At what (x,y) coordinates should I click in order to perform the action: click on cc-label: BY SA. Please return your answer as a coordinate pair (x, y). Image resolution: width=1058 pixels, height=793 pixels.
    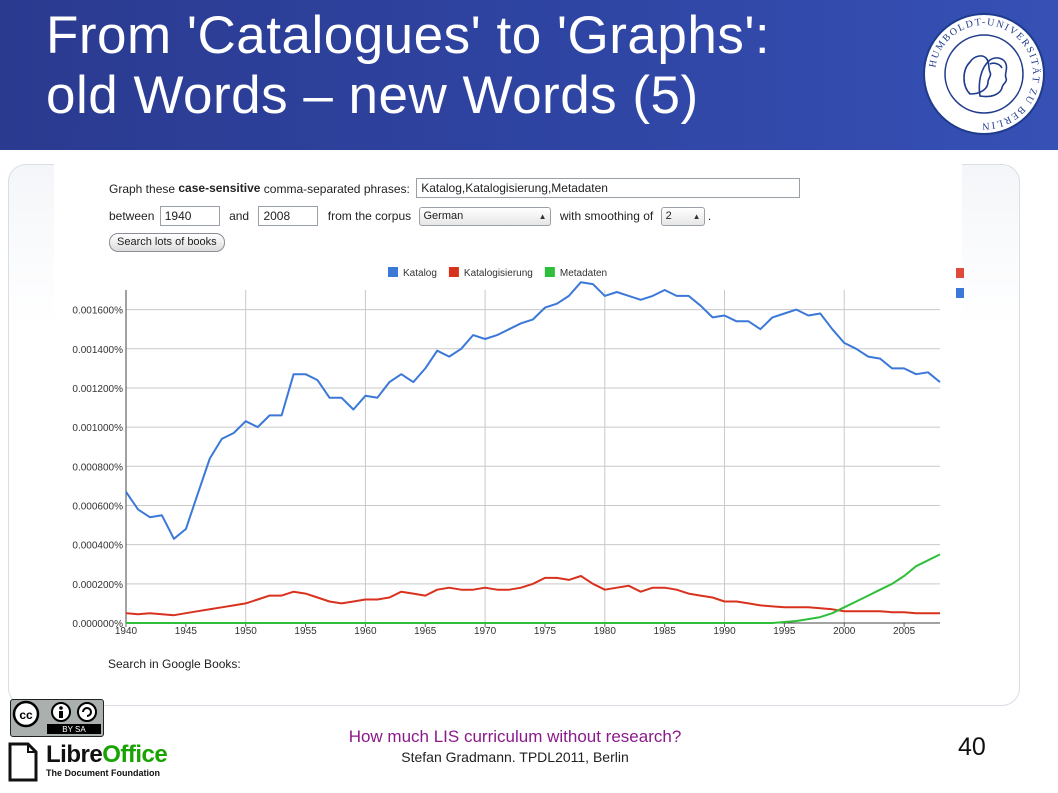
    Looking at the image, I should click on (74, 729).